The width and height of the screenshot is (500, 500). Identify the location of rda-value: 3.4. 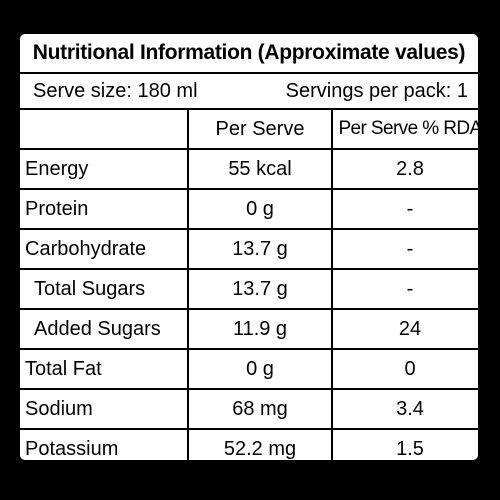
(404, 409).